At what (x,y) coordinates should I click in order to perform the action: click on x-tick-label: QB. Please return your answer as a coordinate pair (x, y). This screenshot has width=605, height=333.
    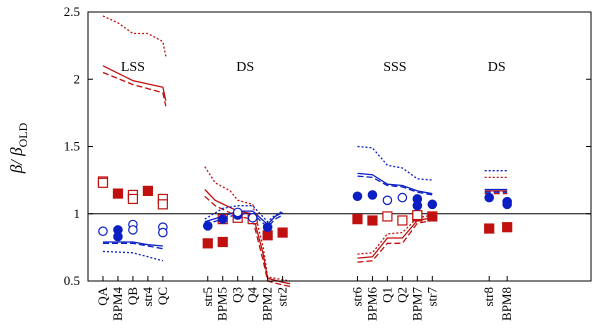
    Looking at the image, I should click on (132, 296).